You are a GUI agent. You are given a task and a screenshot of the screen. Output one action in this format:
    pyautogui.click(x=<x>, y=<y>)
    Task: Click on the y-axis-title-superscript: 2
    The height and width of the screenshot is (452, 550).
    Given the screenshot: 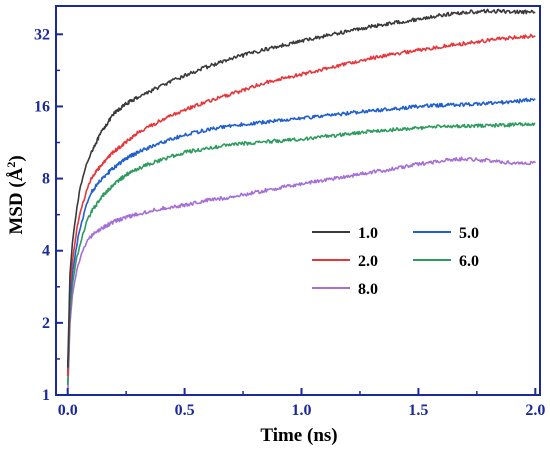 What is the action you would take?
    pyautogui.click(x=11, y=165)
    